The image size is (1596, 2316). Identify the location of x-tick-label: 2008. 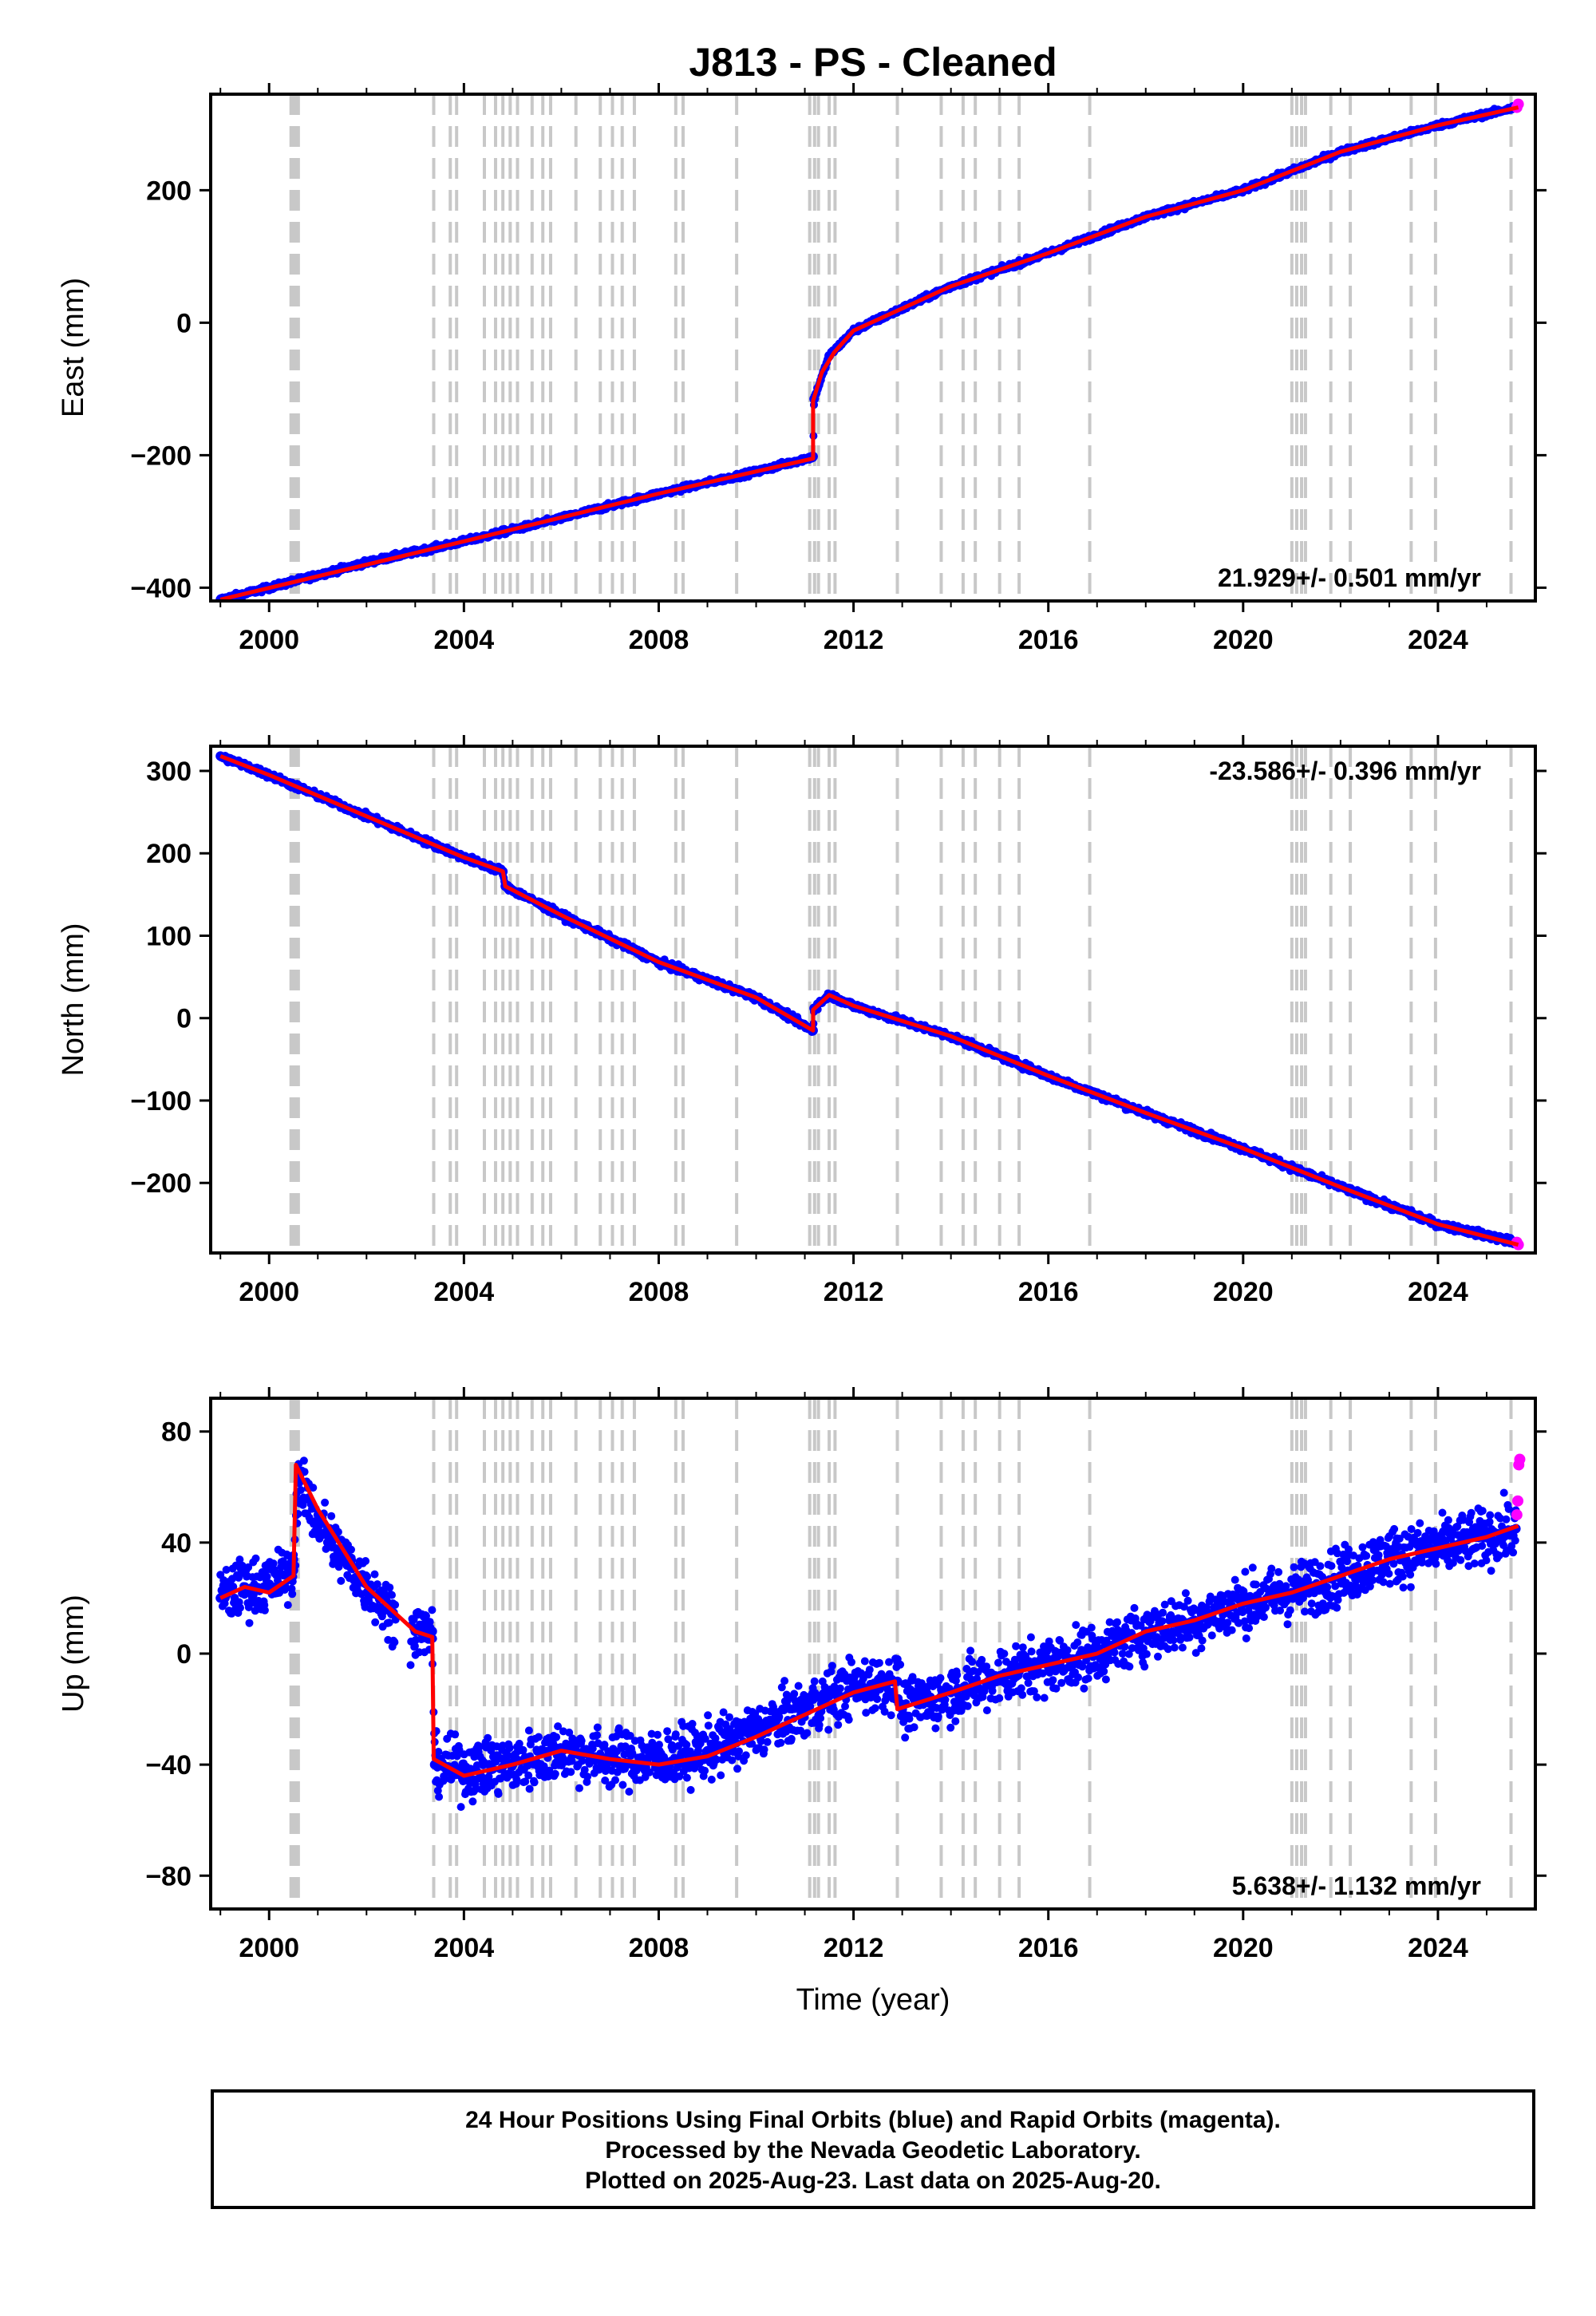
(659, 640).